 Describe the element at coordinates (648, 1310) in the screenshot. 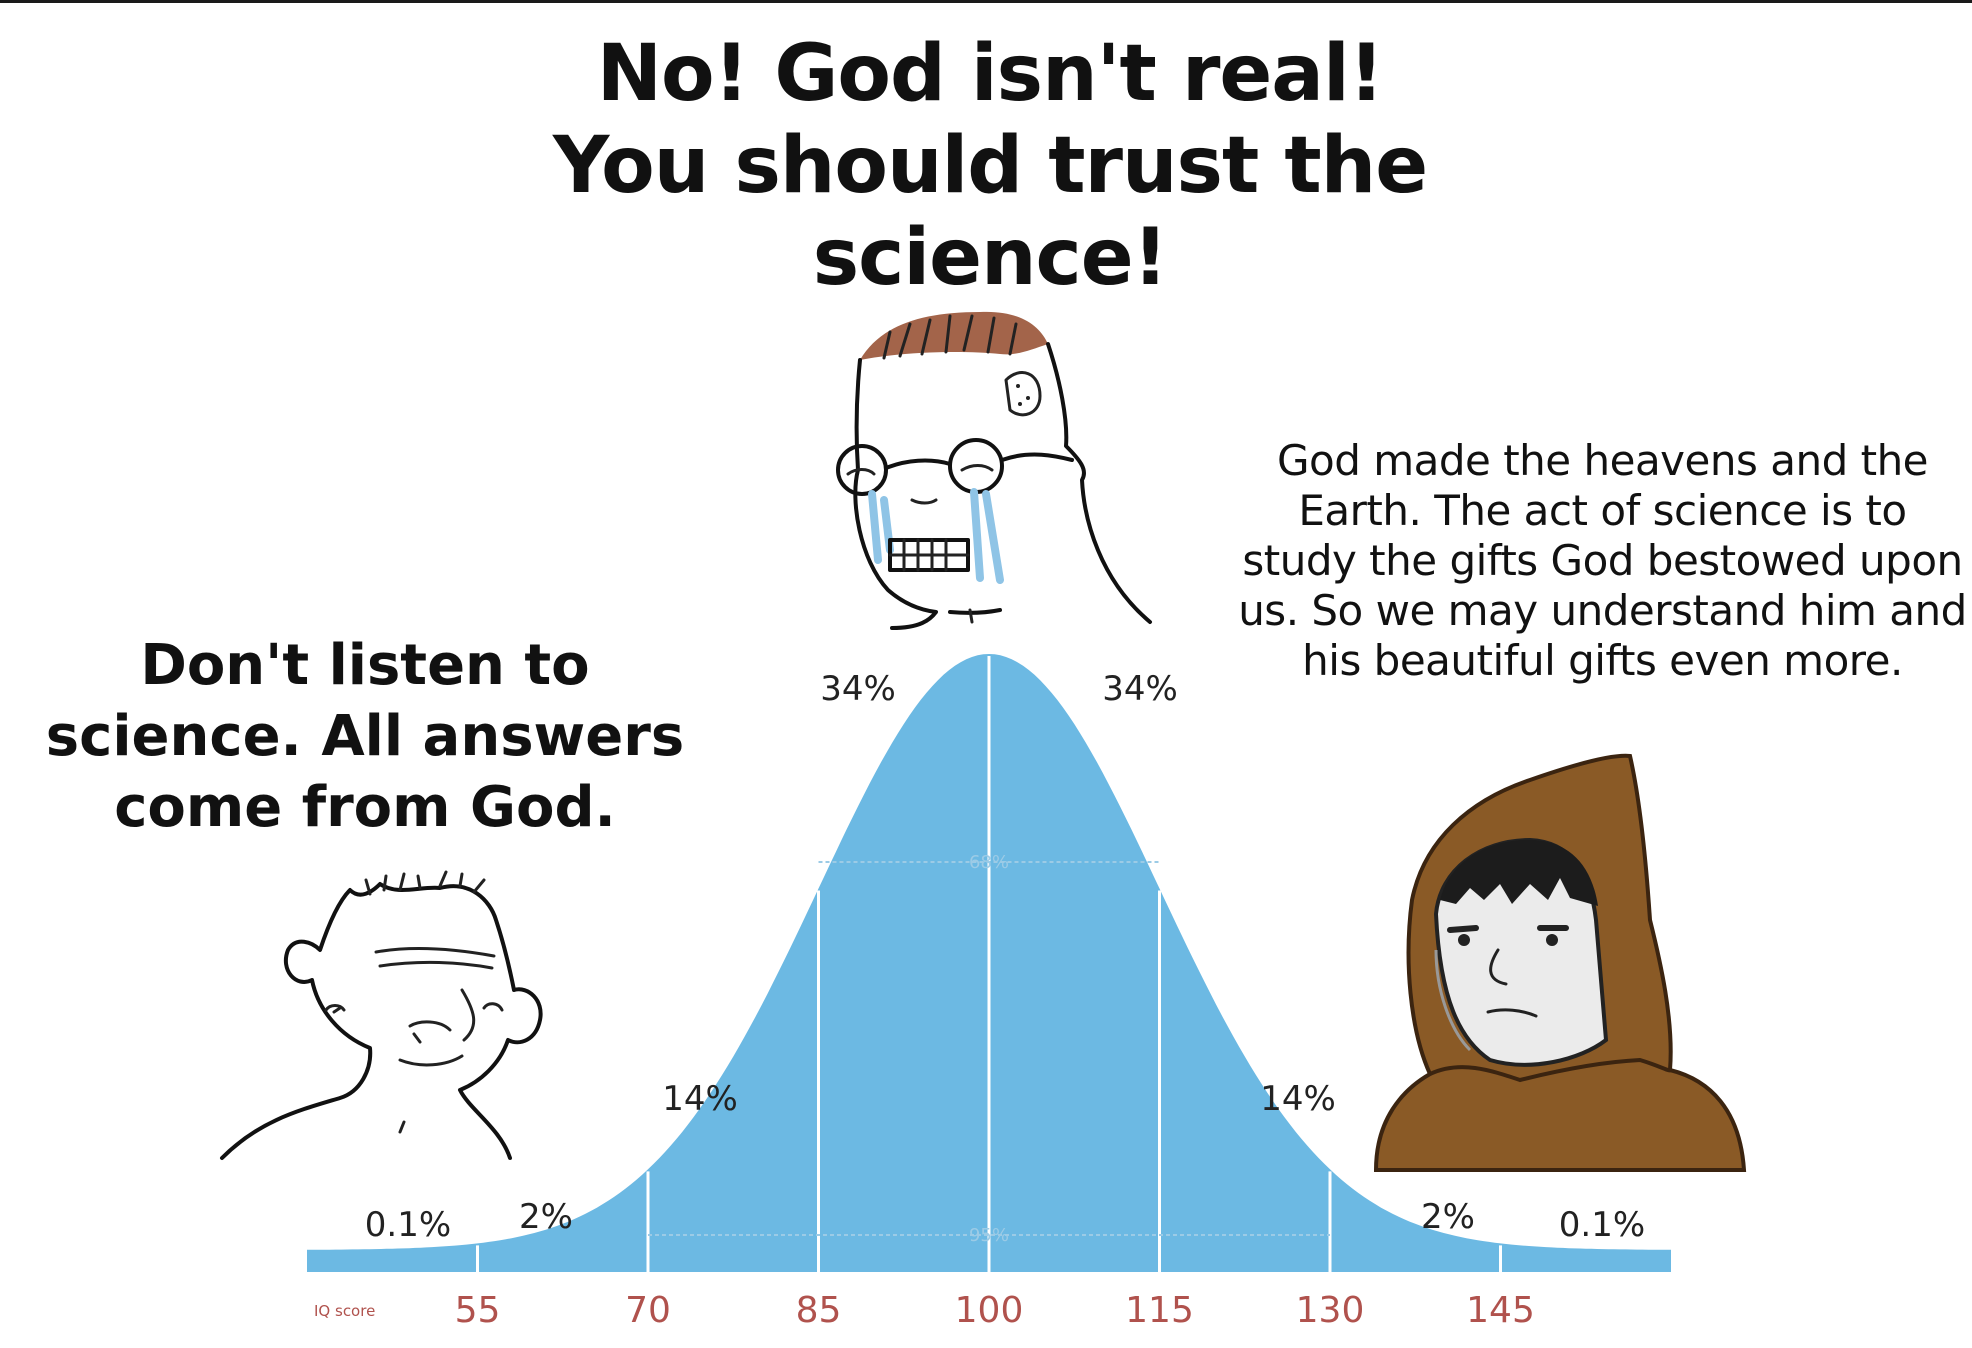

I see `x-tick-label: 70` at that location.